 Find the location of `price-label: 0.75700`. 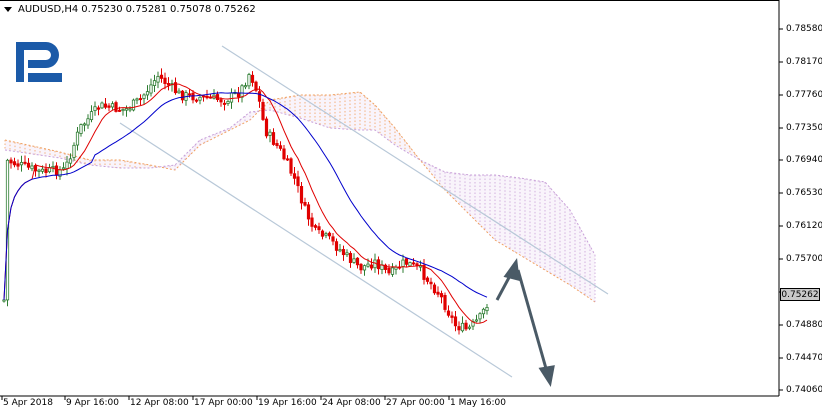

price-label: 0.75700 is located at coordinates (804, 259).